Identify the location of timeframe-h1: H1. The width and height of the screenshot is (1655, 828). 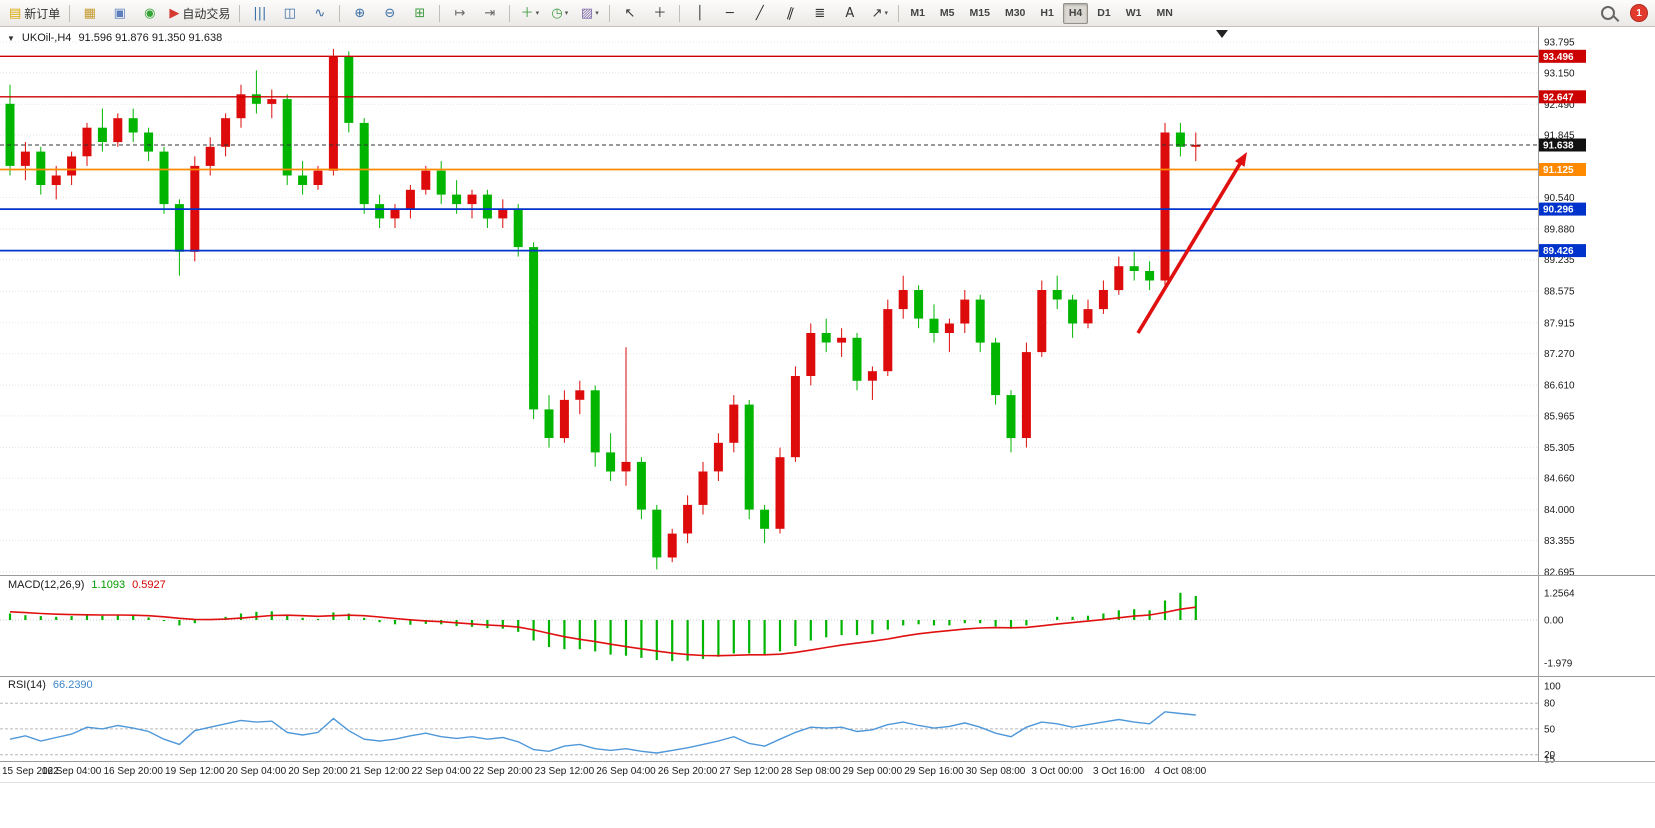
(1047, 13).